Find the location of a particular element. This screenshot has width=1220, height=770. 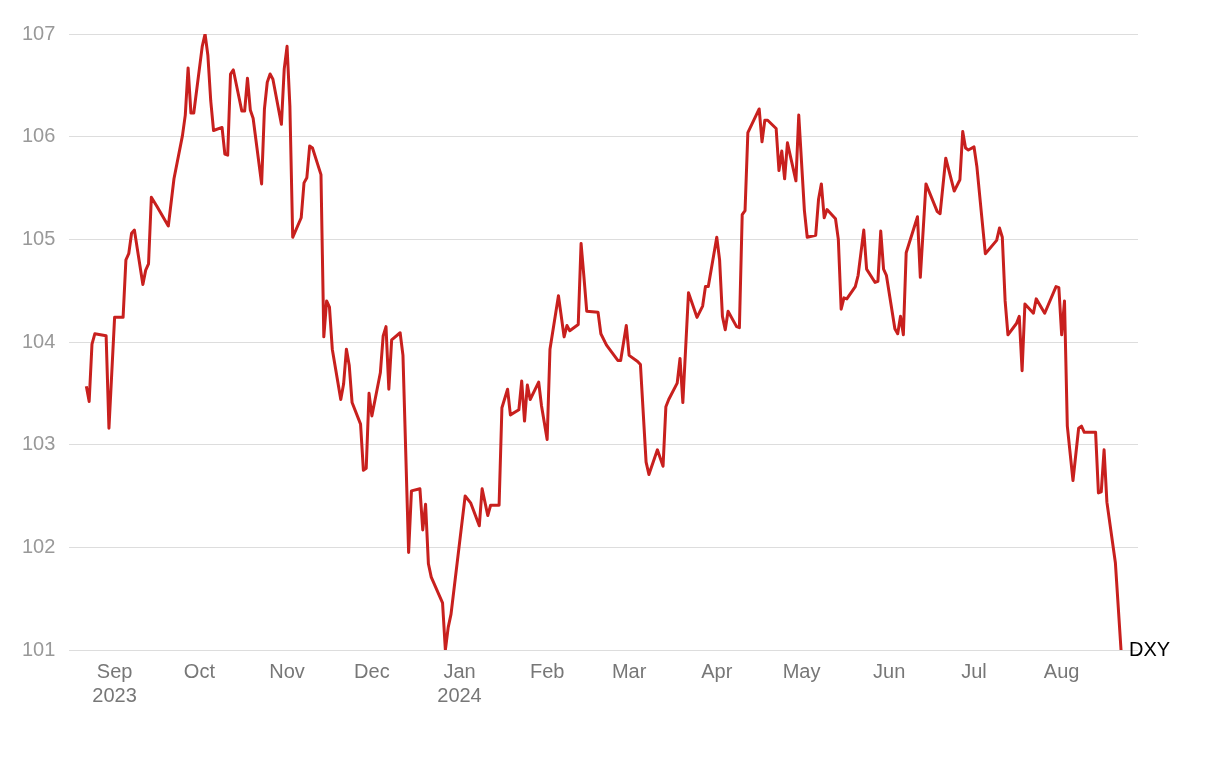

y-tick-label: 104 is located at coordinates (38, 340).